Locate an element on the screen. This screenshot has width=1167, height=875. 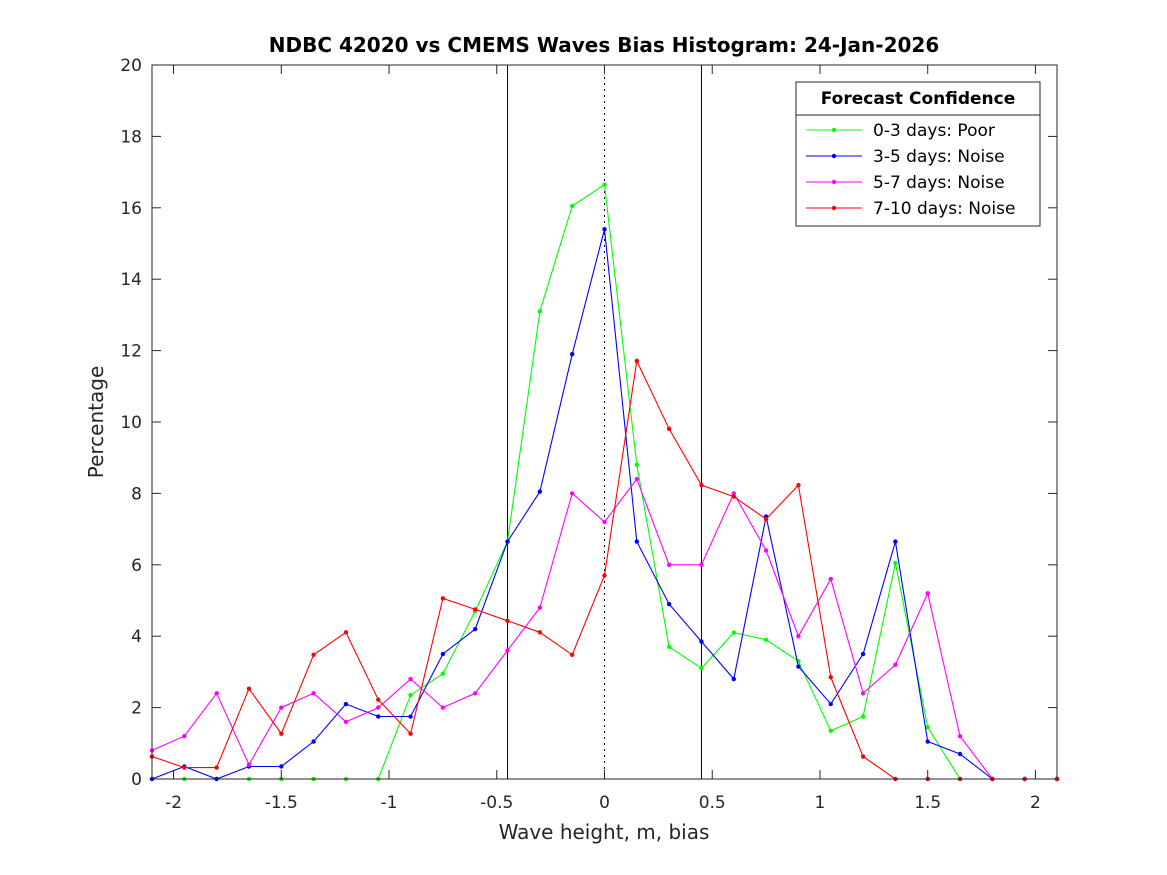
y-tick-label: 18 is located at coordinates (131, 137).